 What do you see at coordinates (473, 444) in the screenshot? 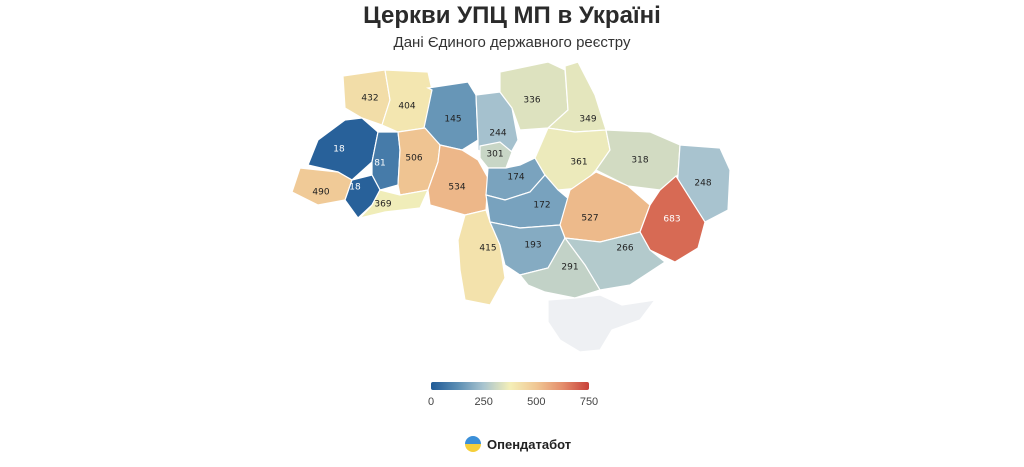
I see `opendatabot-logo-icon` at bounding box center [473, 444].